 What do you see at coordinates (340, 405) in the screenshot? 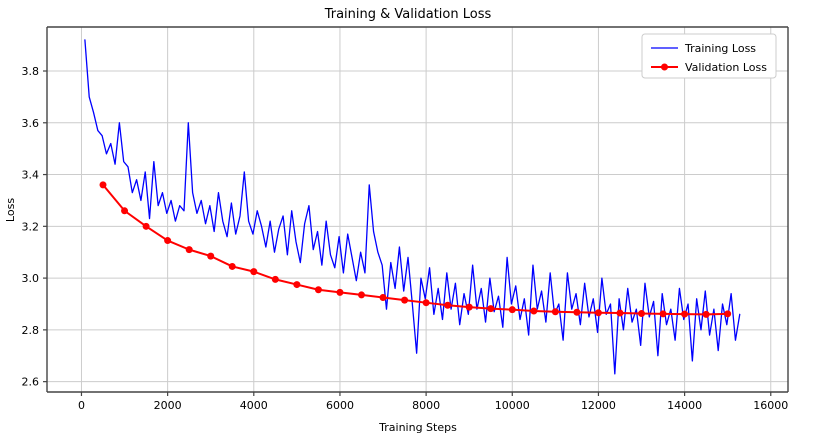
I see `x-tick-label: 6000` at bounding box center [340, 405].